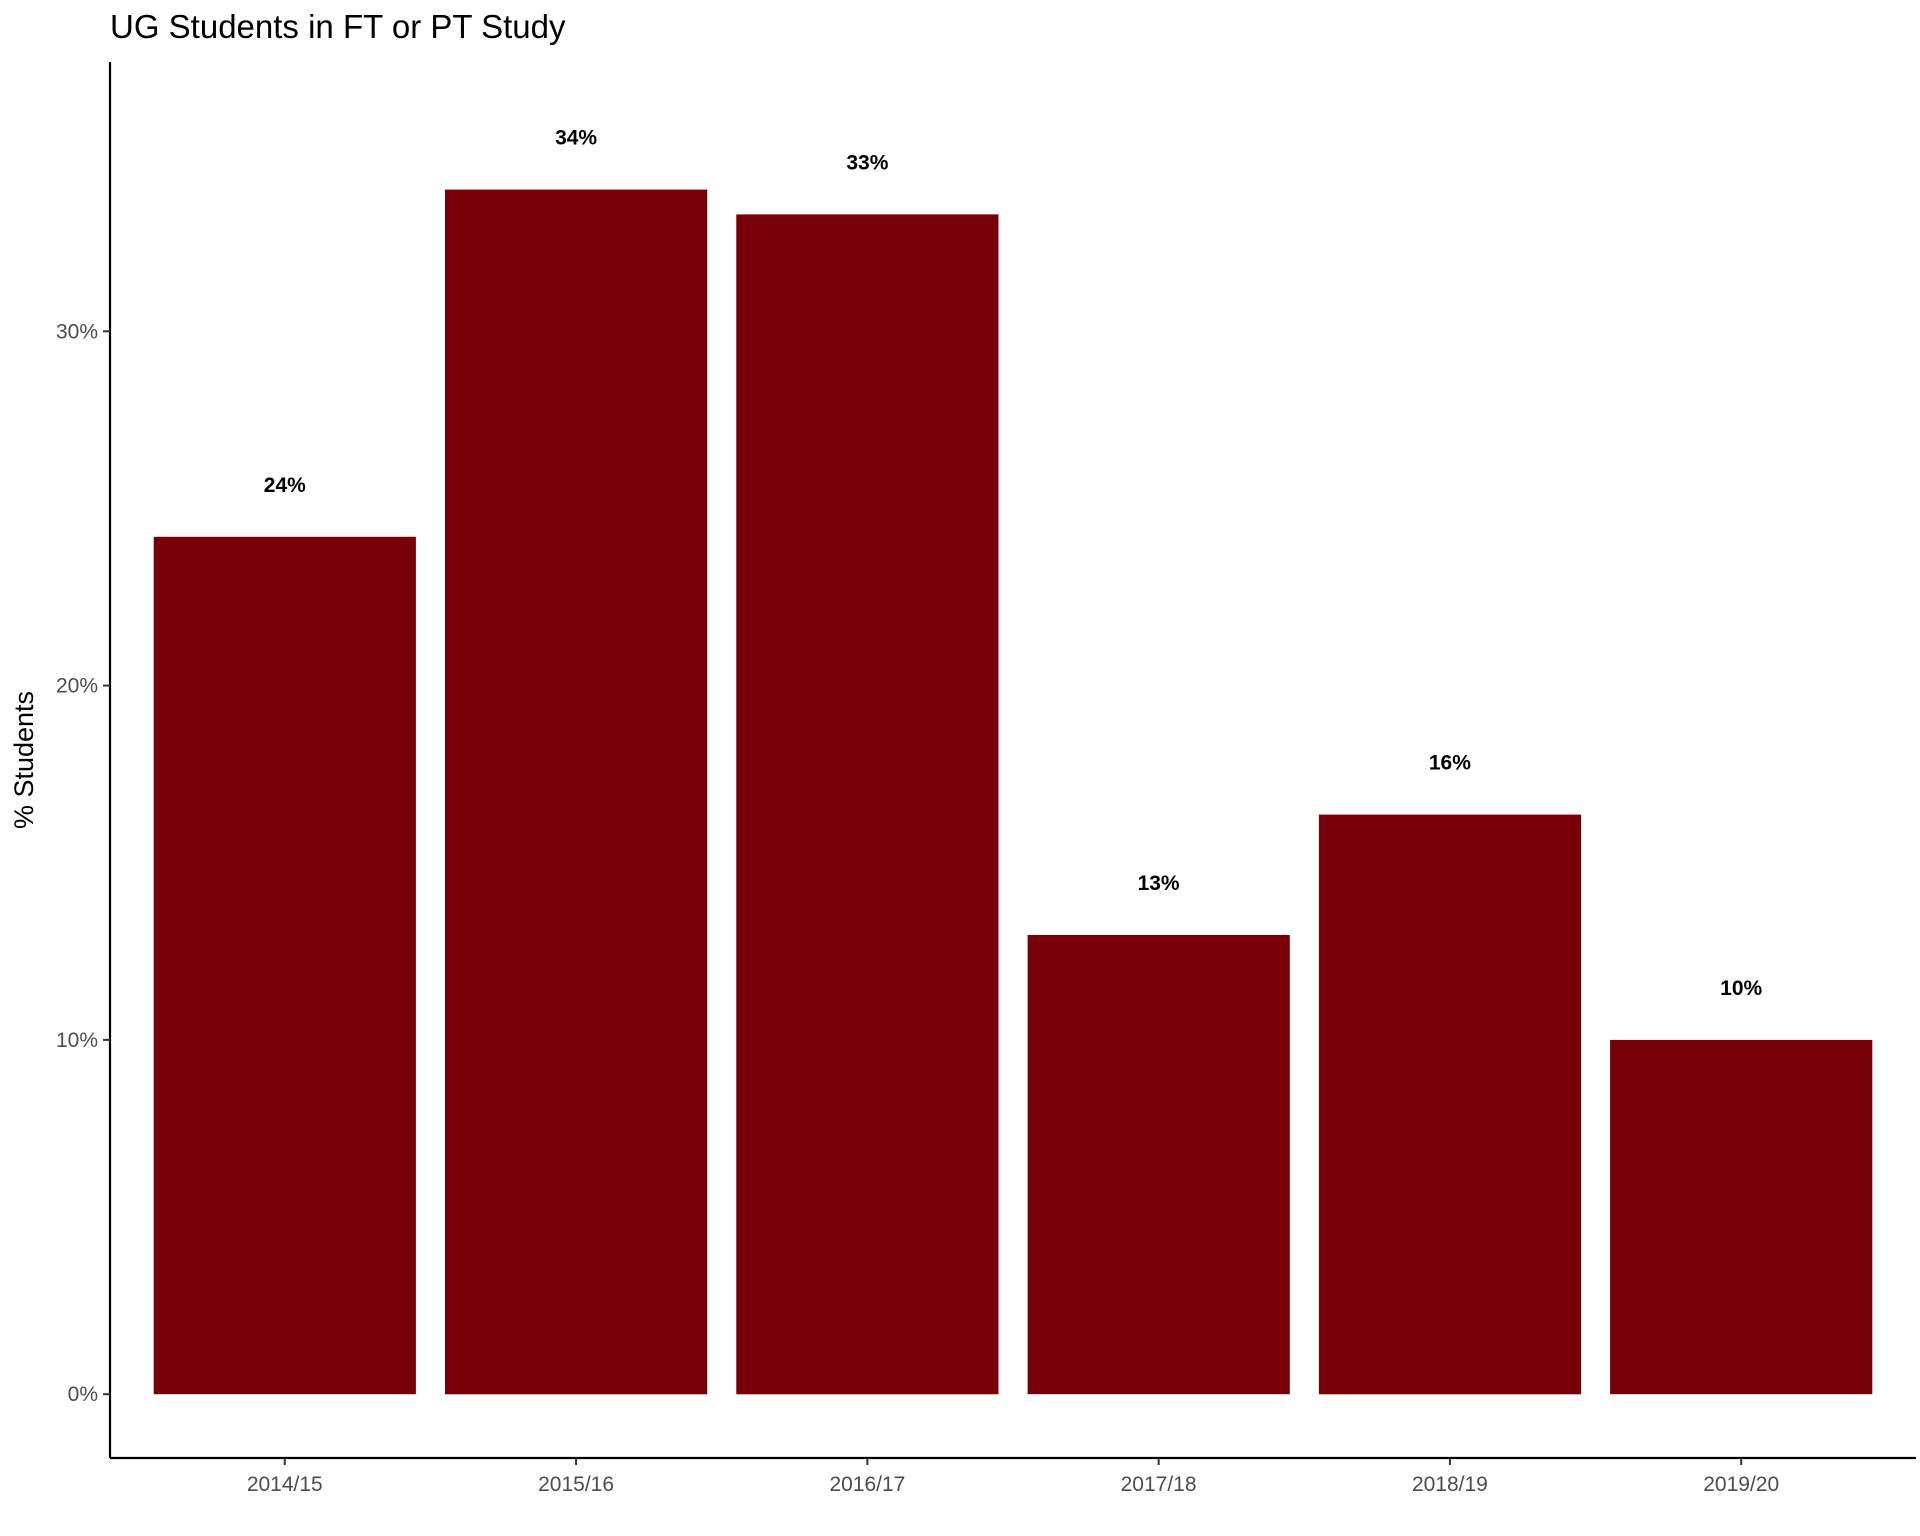 The image size is (1920, 1536). I want to click on x-tick-label: 2019/20, so click(1741, 1484).